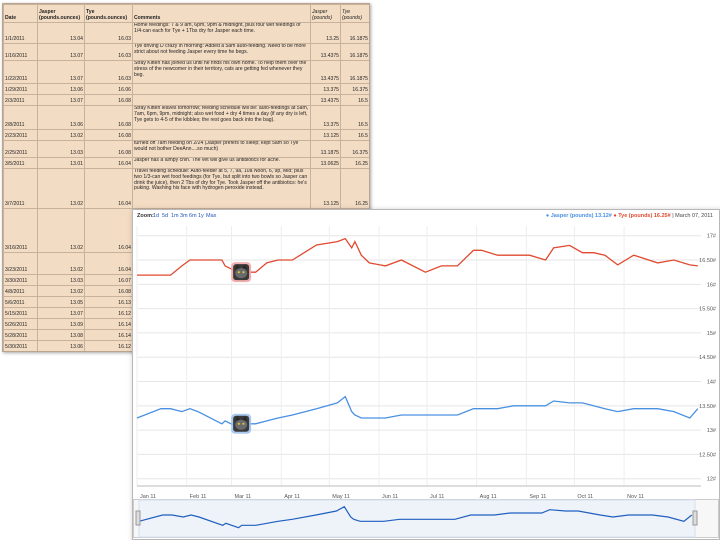  Describe the element at coordinates (325, 13) in the screenshot. I see `header-jasper-pounds: Jasper (pounds)` at that location.